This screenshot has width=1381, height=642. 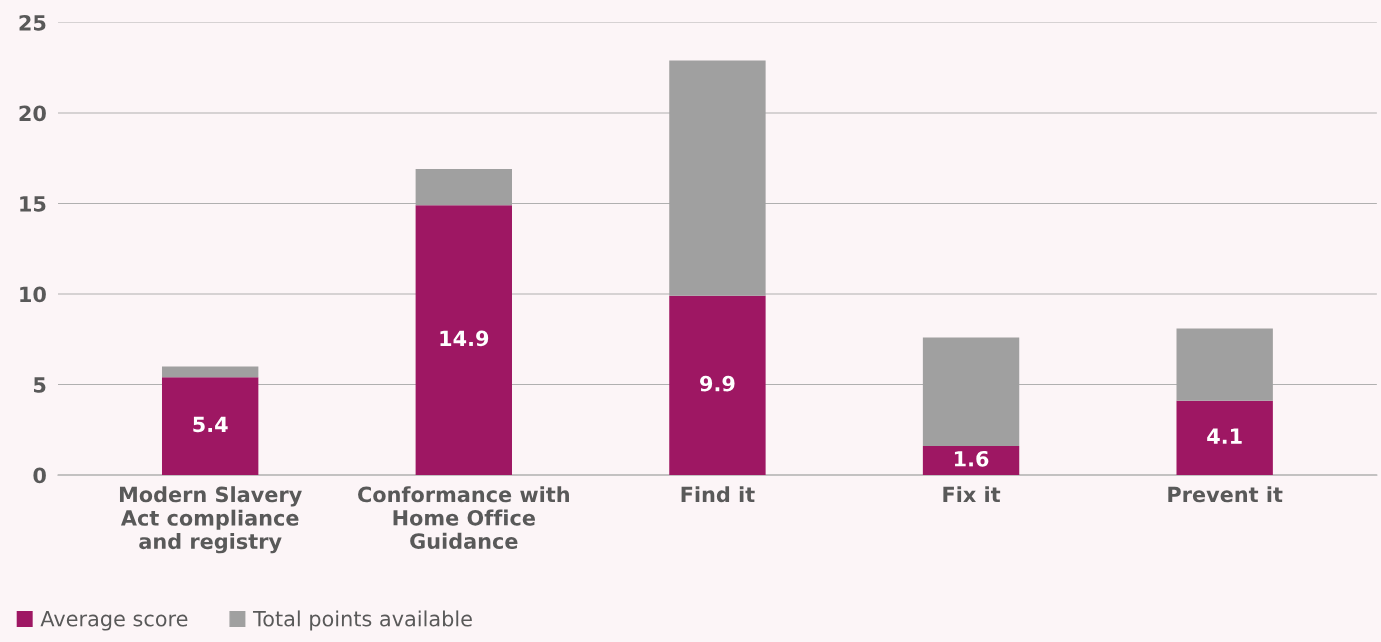 I want to click on y-tick-label: 5, so click(x=40, y=385).